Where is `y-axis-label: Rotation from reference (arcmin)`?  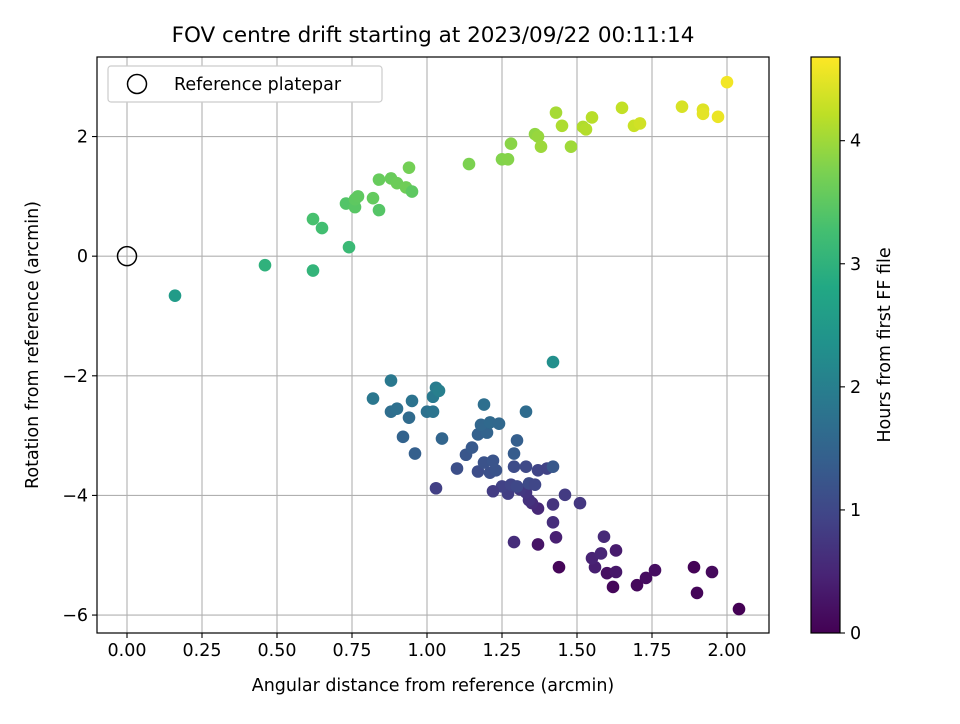 y-axis-label: Rotation from reference (arcmin) is located at coordinates (33, 345).